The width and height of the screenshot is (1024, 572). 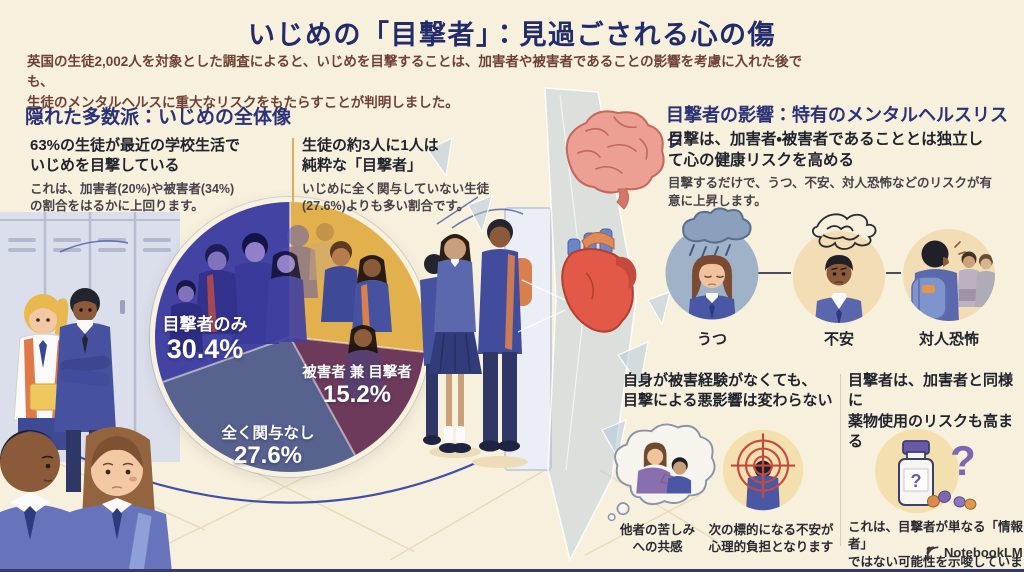 I want to click on rain-cloud-icon, so click(x=717, y=232).